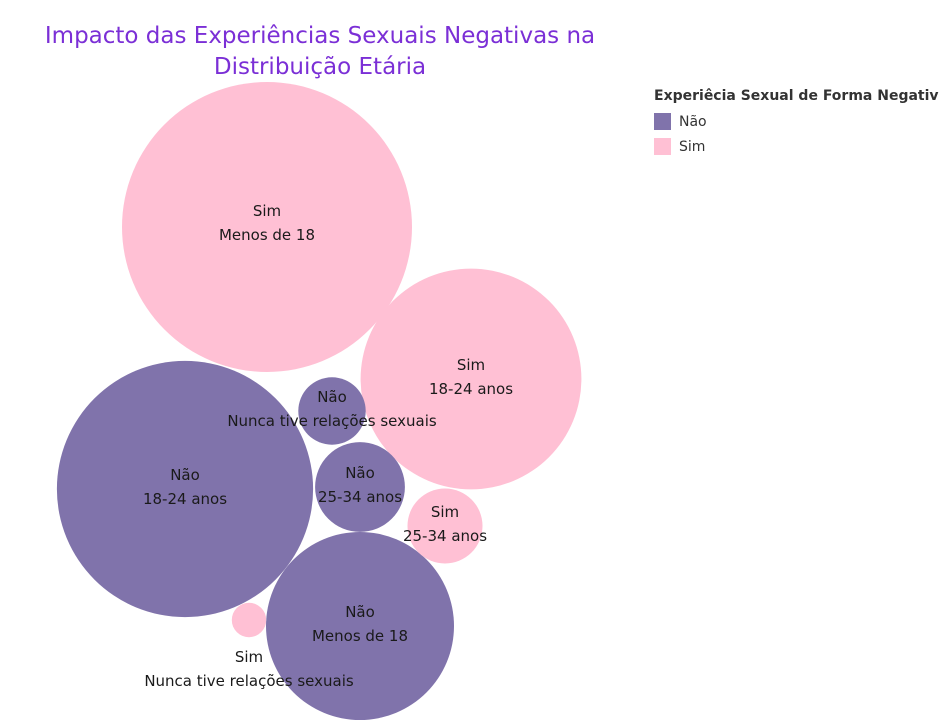 Image resolution: width=939 pixels, height=721 pixels. What do you see at coordinates (332, 421) in the screenshot?
I see `bubble-label-category-nao-nunca-tive-relacoes-sexuais: Nunca tive relações sexuais` at bounding box center [332, 421].